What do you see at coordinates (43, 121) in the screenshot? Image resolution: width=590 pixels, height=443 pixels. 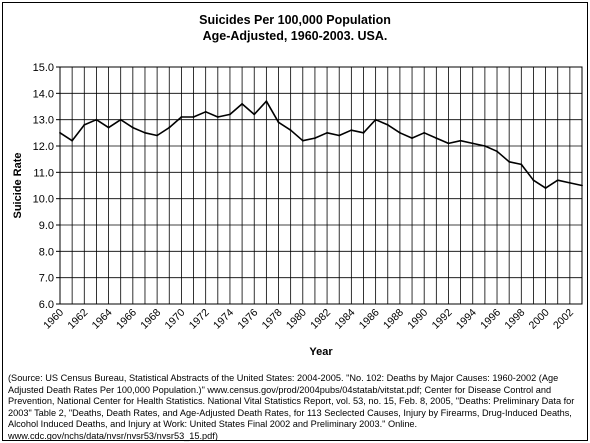 I see `y-tick-label: 13.0` at bounding box center [43, 121].